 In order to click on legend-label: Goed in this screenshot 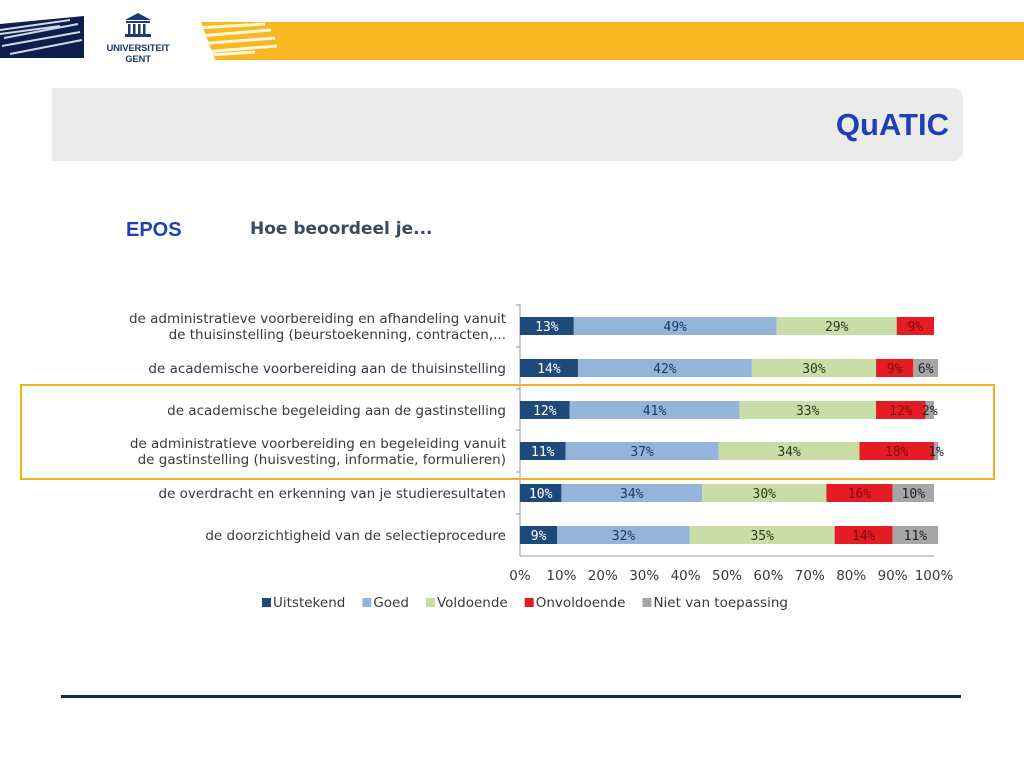, I will do `click(391, 603)`.